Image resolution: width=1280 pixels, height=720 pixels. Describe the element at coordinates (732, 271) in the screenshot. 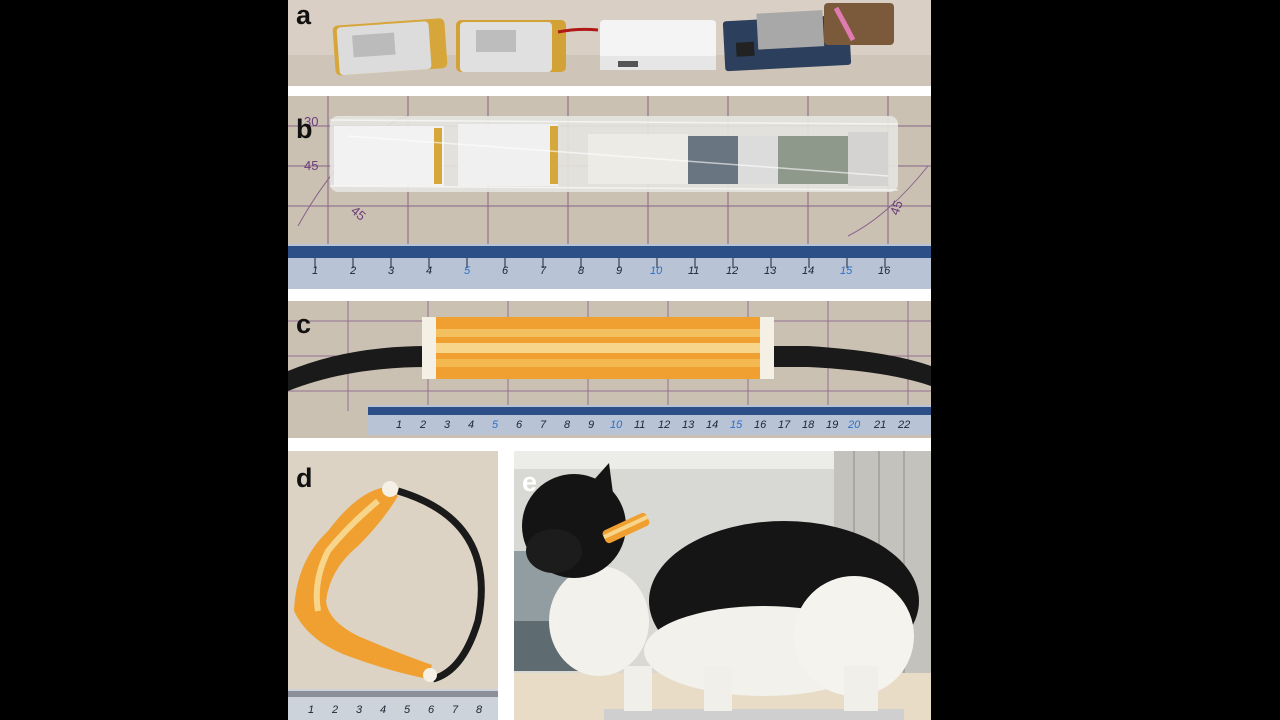

I see `ruler-b-number-12: 12` at that location.